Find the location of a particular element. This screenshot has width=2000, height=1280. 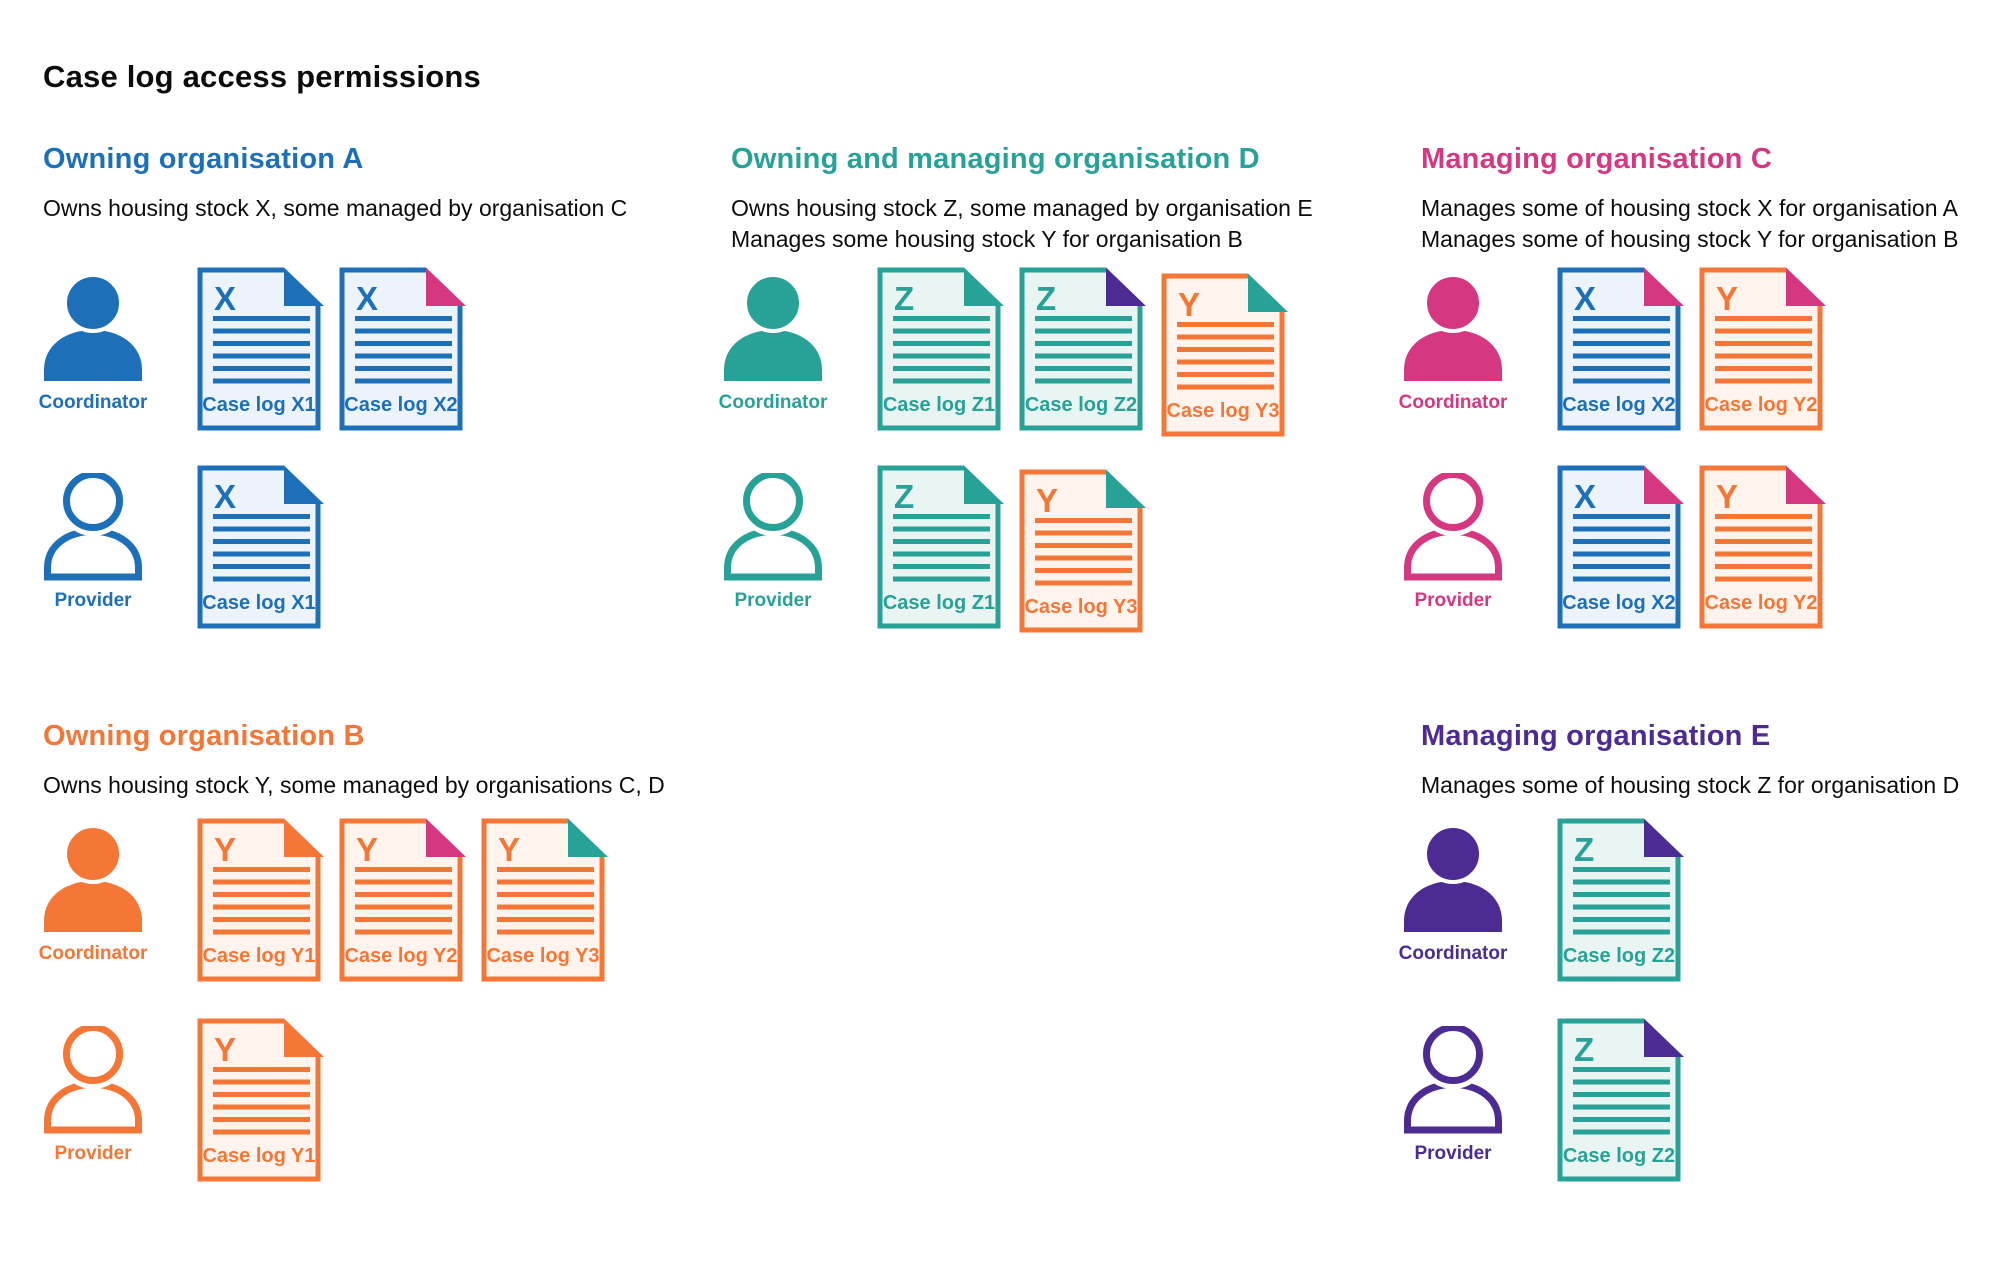

case-log-document: Z Case log Z1 is located at coordinates (940, 547).